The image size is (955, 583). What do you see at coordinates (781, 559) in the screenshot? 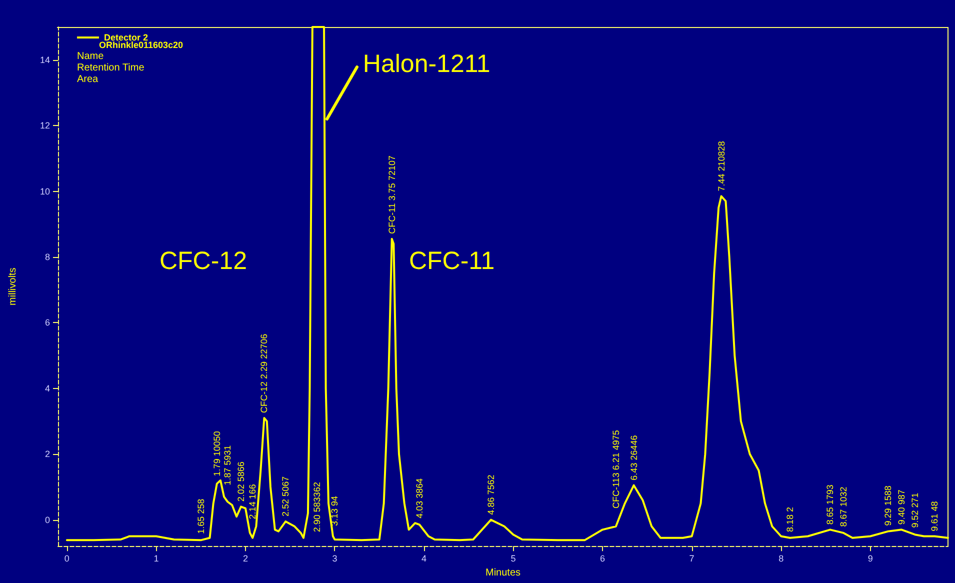
I see `x-tick-label: 8` at bounding box center [781, 559].